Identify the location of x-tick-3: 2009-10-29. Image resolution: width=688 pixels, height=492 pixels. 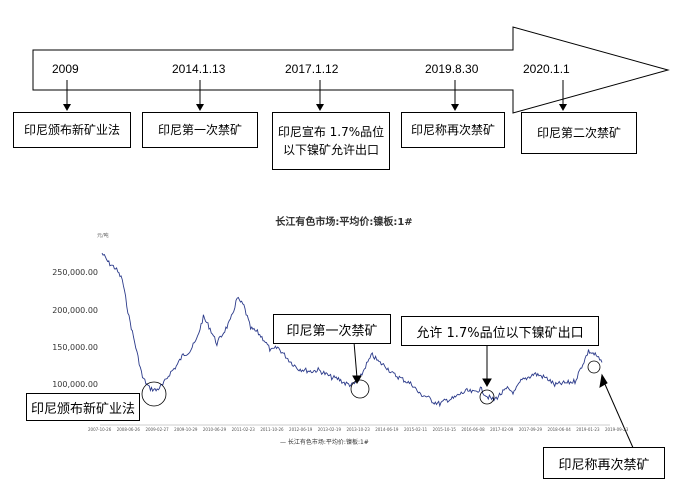
(186, 429).